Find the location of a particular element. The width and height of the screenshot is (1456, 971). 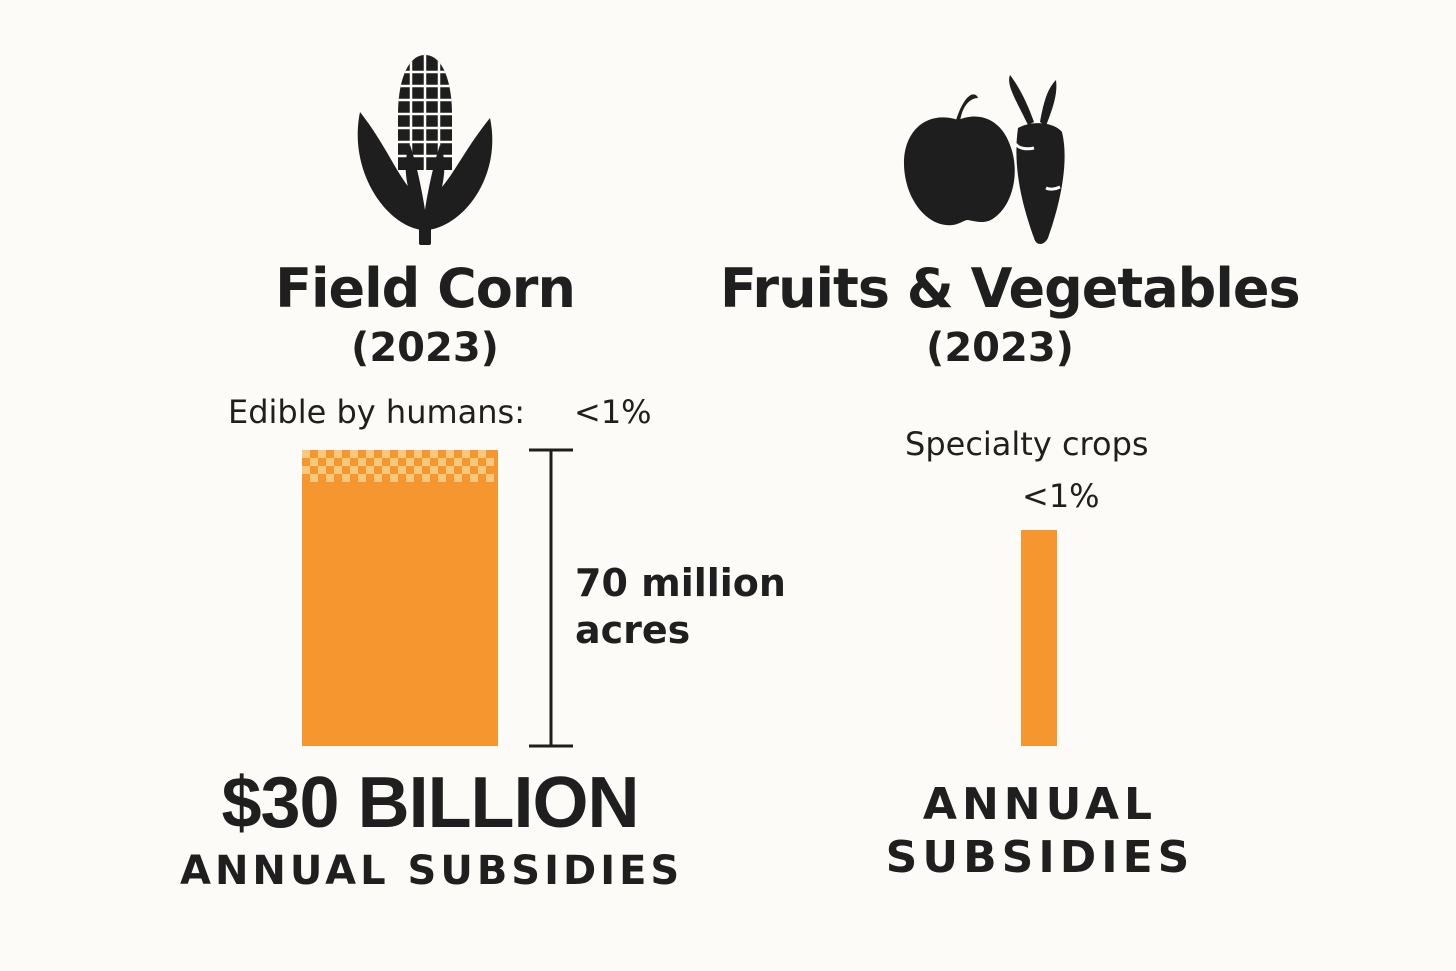

acres-line2: acres is located at coordinates (633, 630).